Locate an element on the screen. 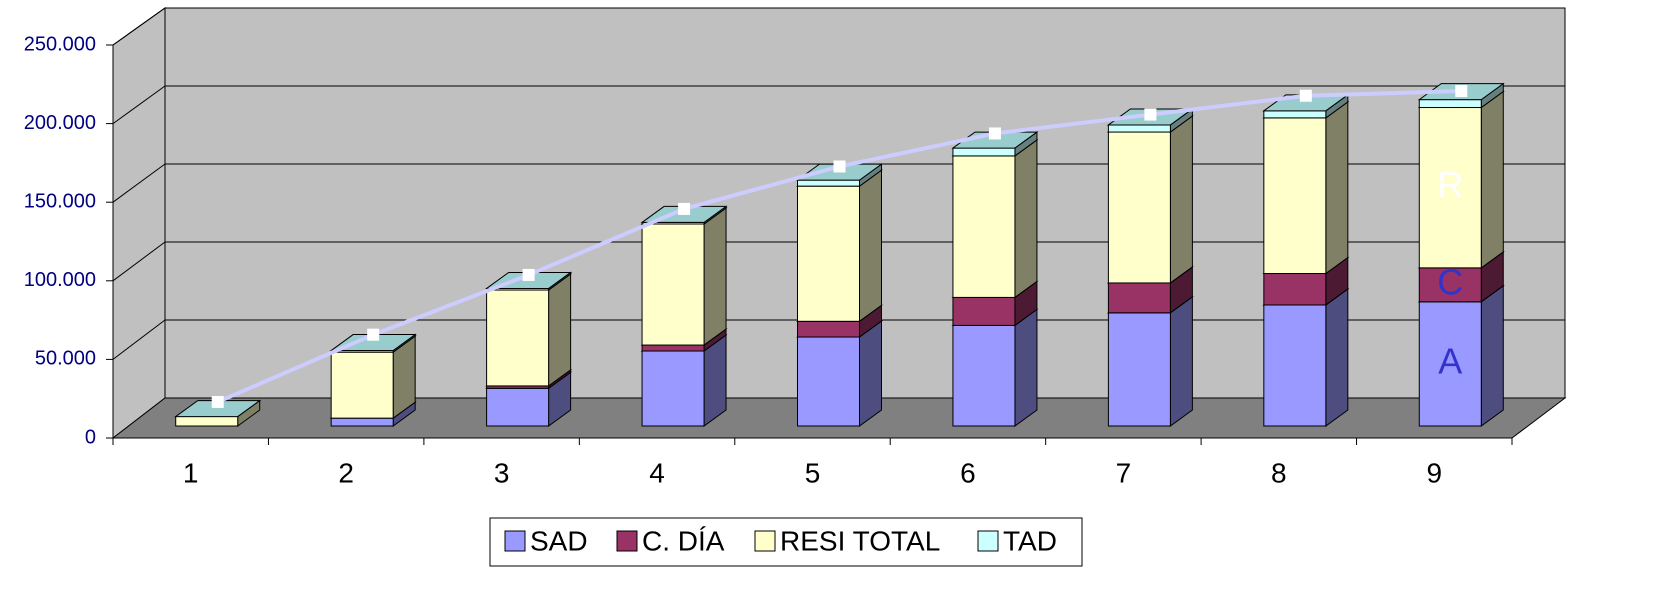  side-wall is located at coordinates (139, 223).